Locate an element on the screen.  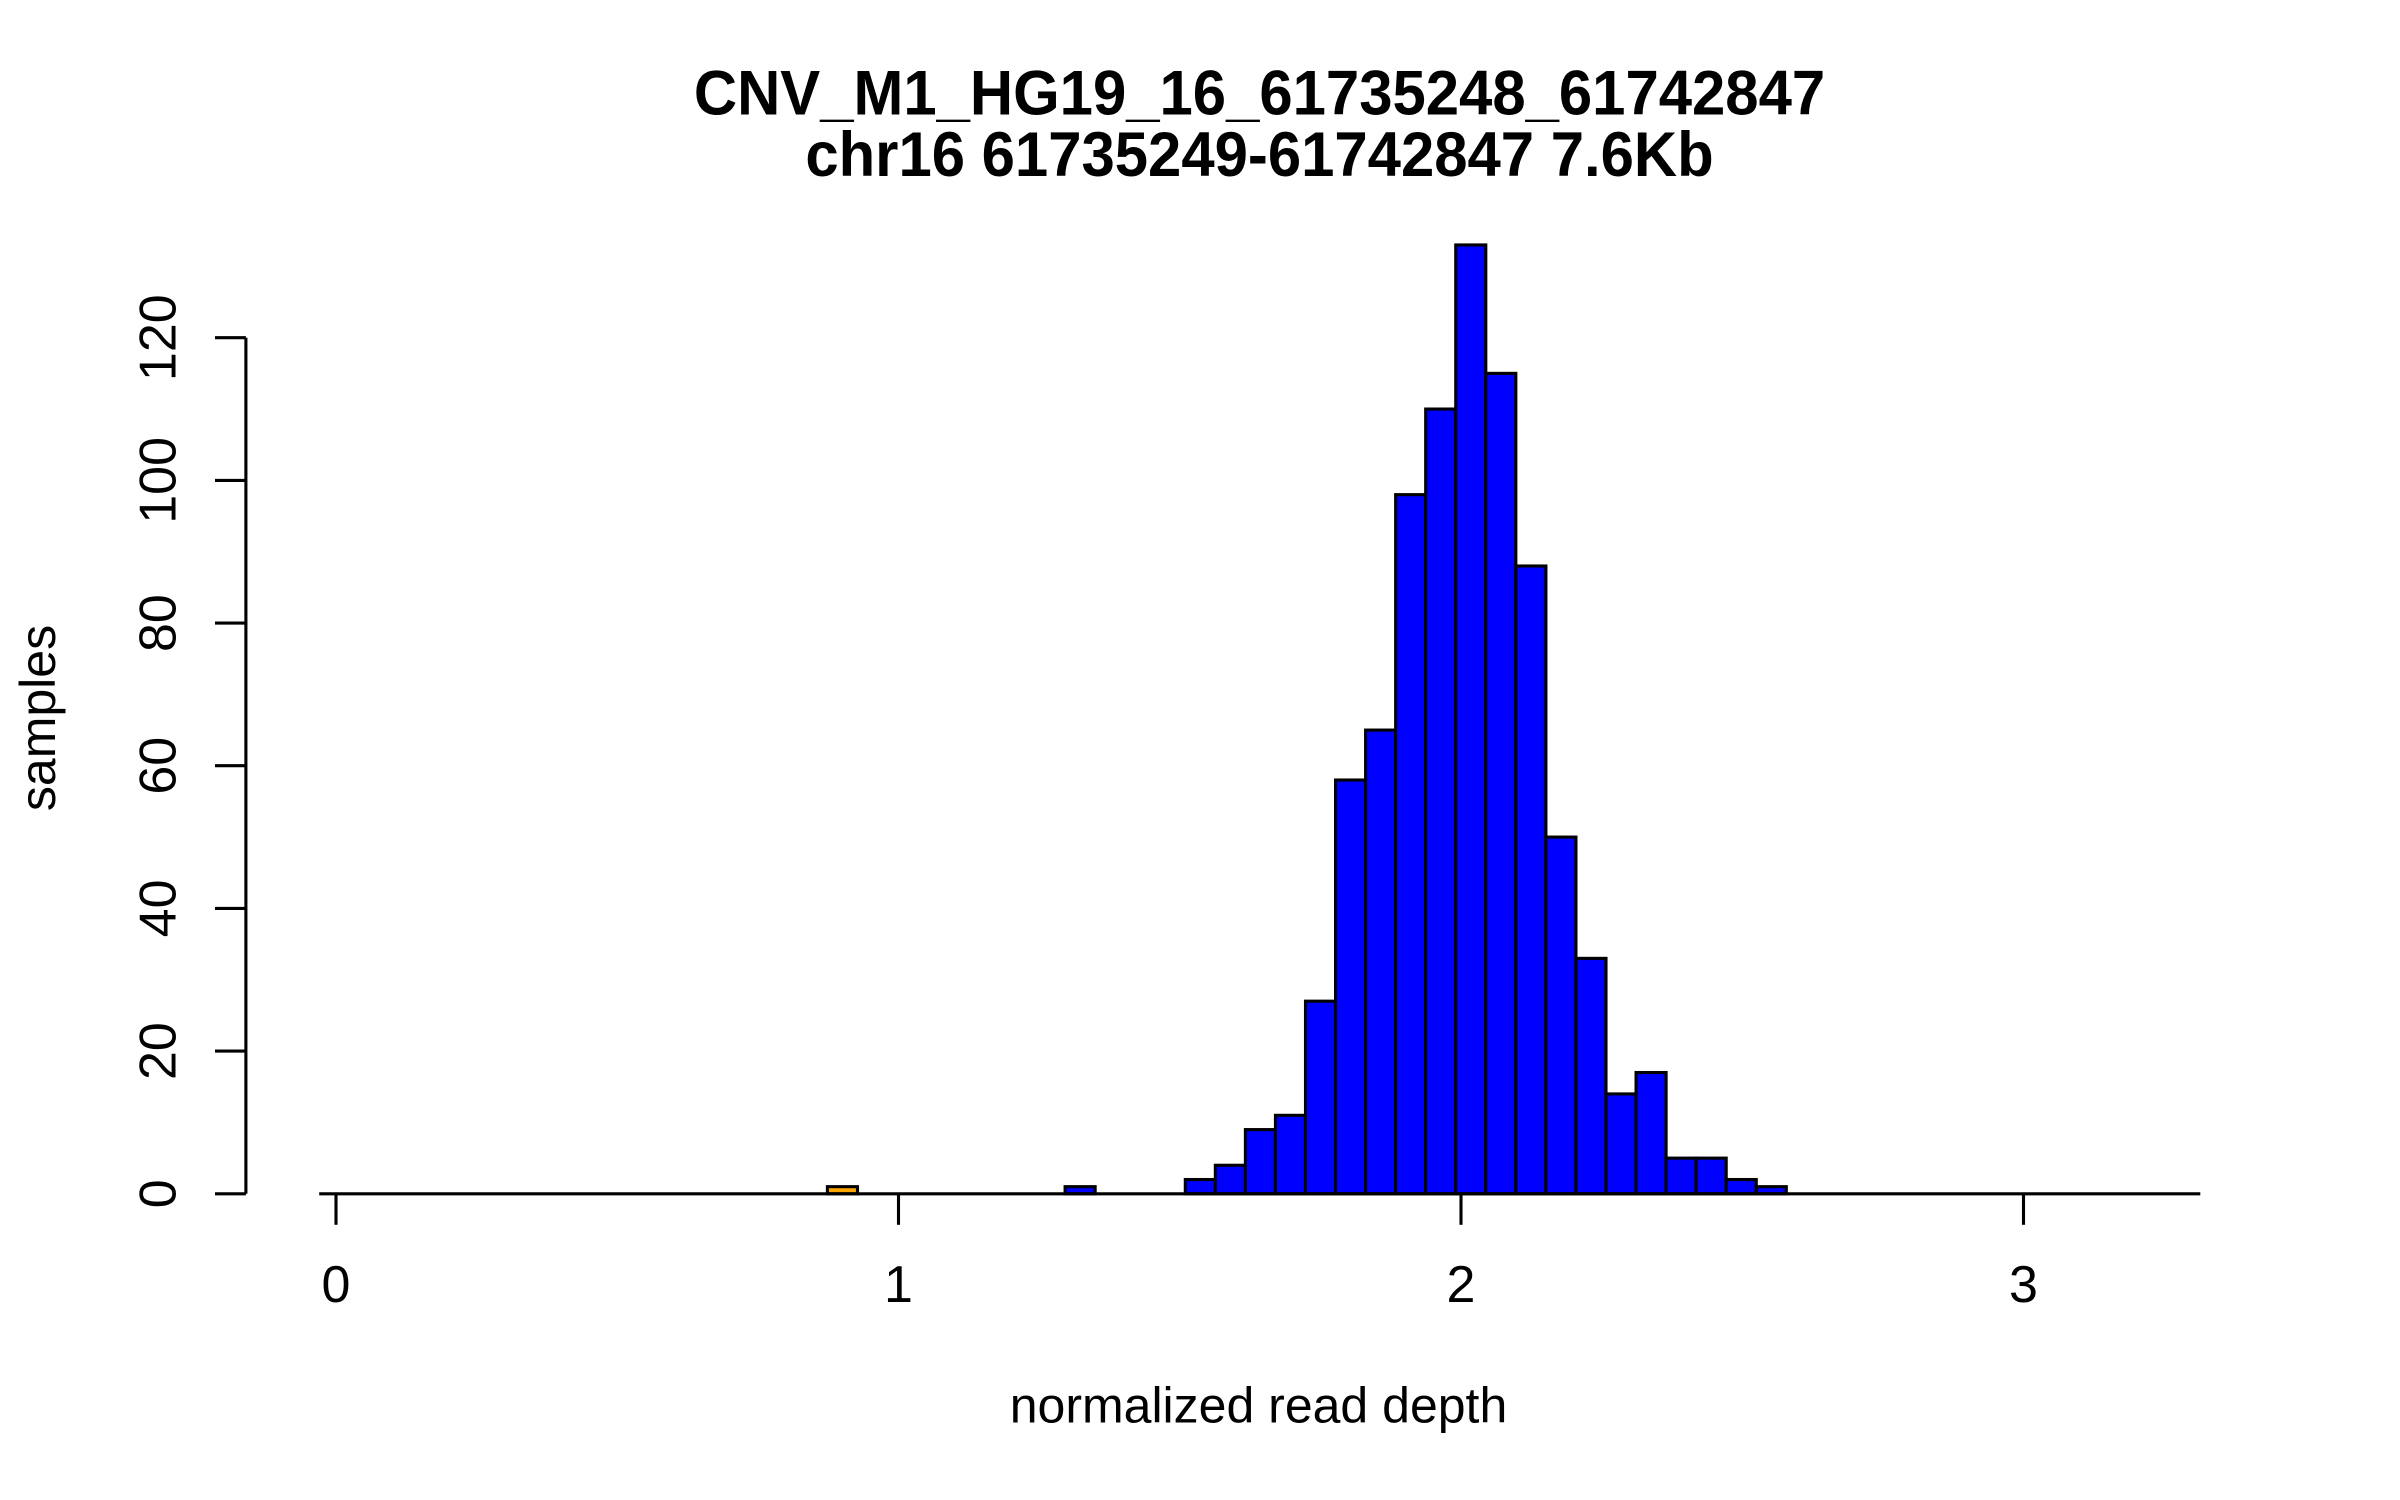
svg-text: samples is located at coordinates (38, 718).